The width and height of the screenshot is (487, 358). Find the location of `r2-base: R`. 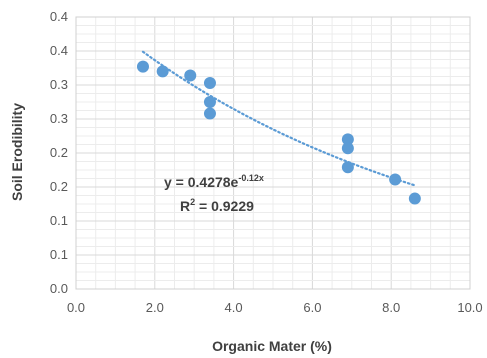

r2-base: R is located at coordinates (185, 206).